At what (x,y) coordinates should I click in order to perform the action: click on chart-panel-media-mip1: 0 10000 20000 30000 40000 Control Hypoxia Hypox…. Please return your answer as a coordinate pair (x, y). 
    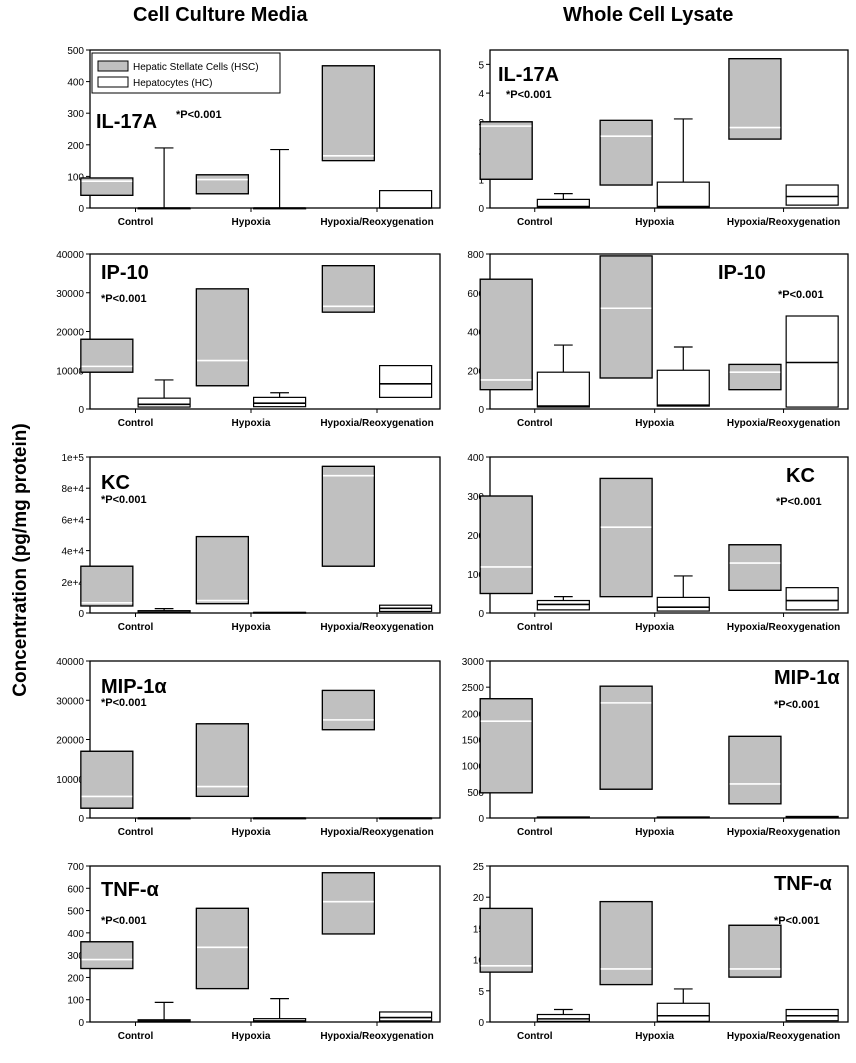
    Looking at the image, I should click on (248, 747).